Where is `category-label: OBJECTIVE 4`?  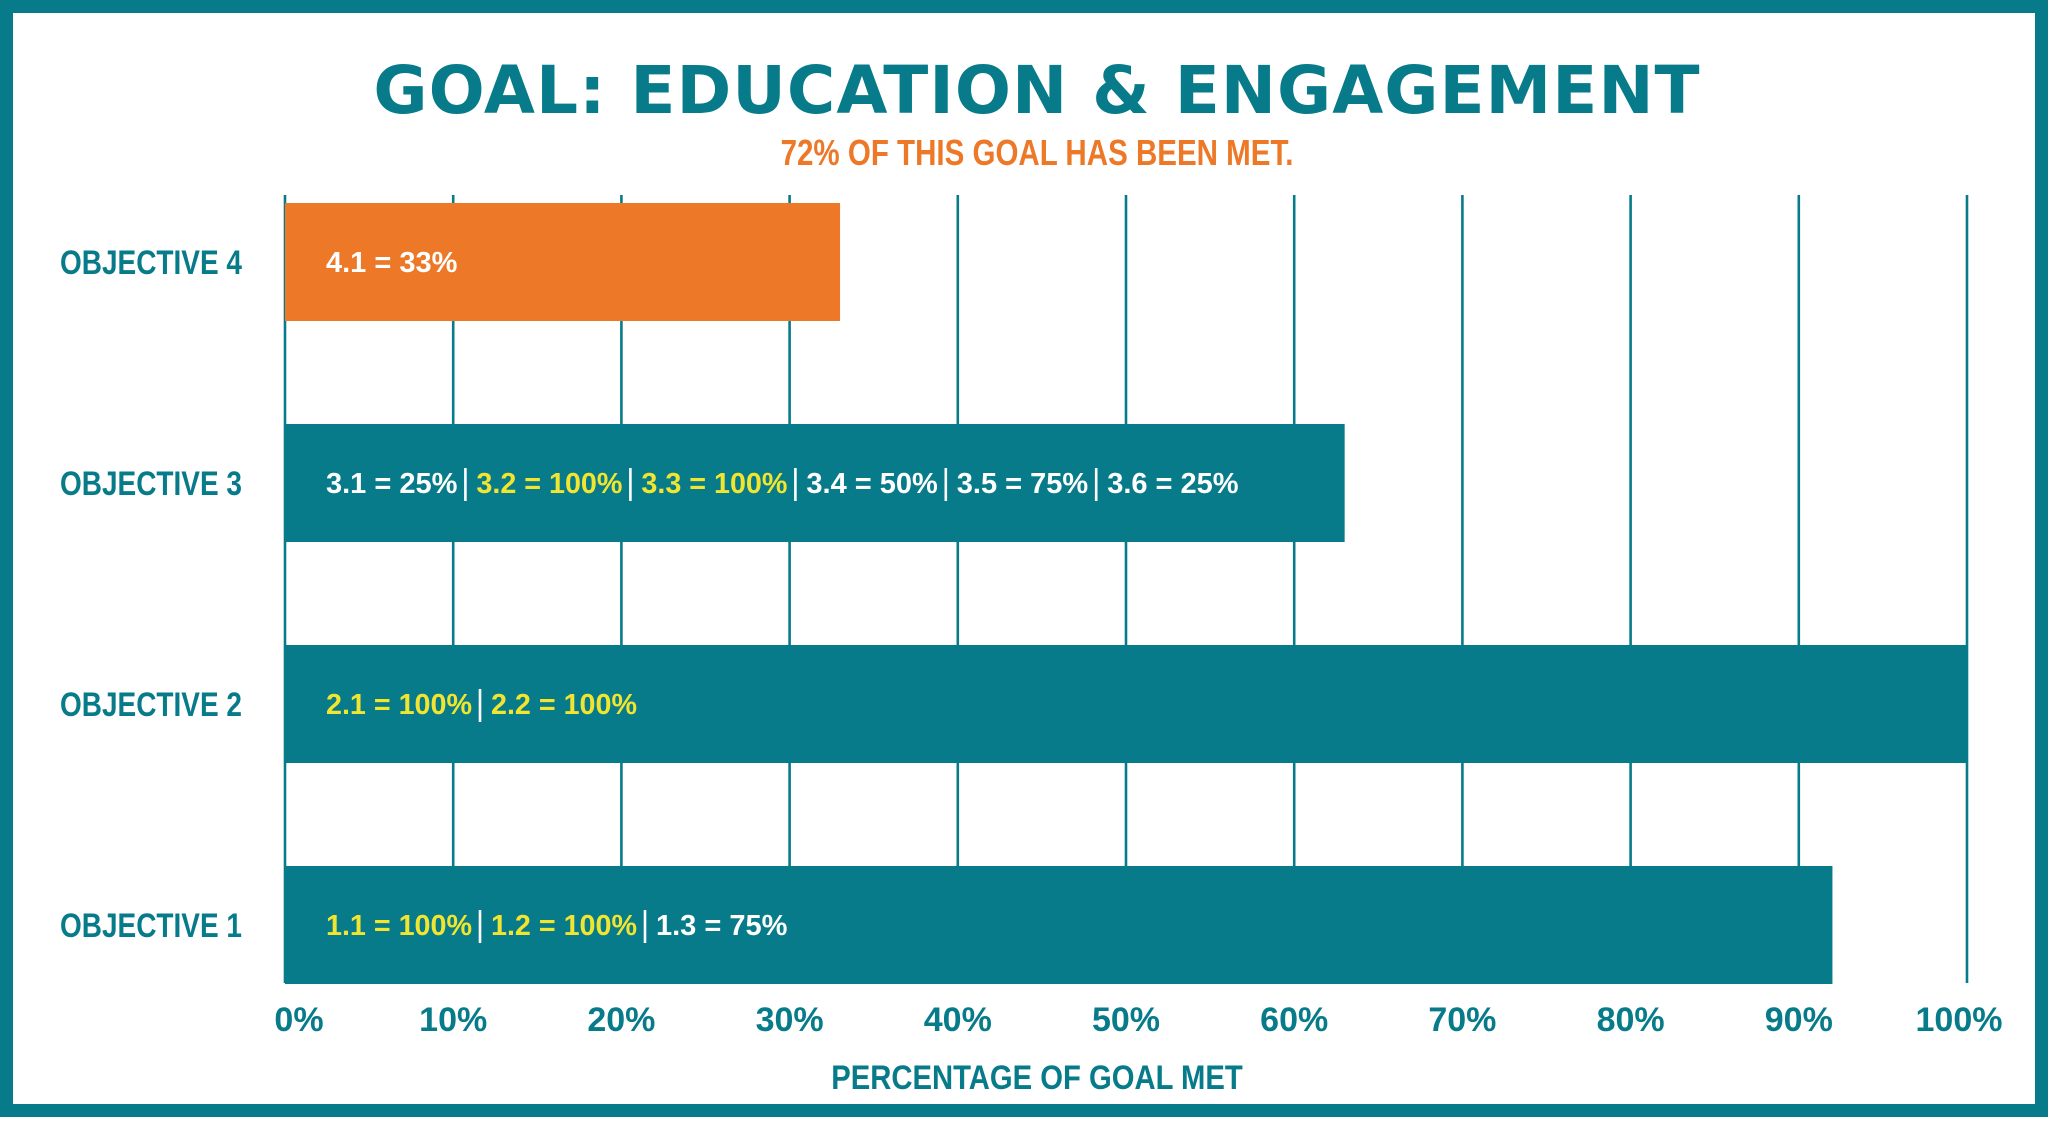
category-label: OBJECTIVE 4 is located at coordinates (151, 263).